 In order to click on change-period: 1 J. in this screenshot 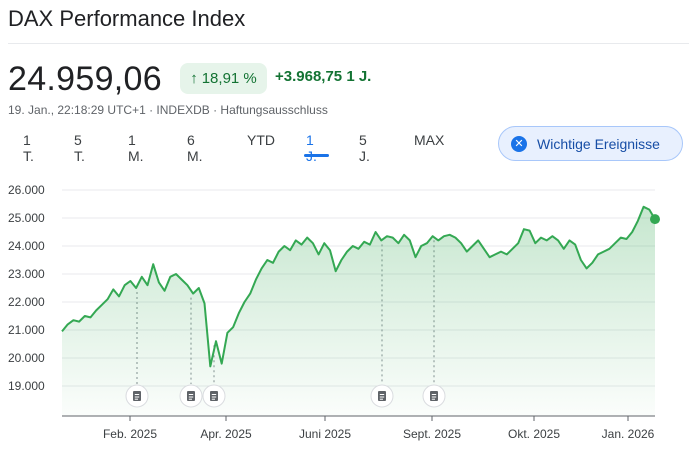, I will do `click(359, 76)`.